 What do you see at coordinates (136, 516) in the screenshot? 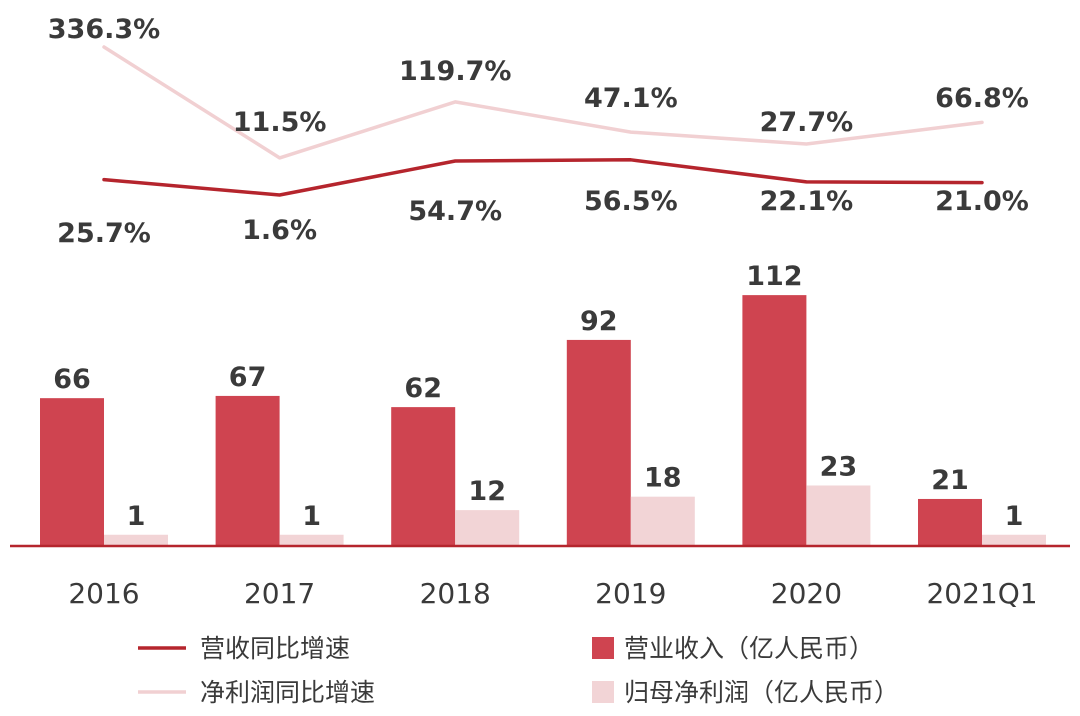
I see `bar-label-profit-2016: 1` at bounding box center [136, 516].